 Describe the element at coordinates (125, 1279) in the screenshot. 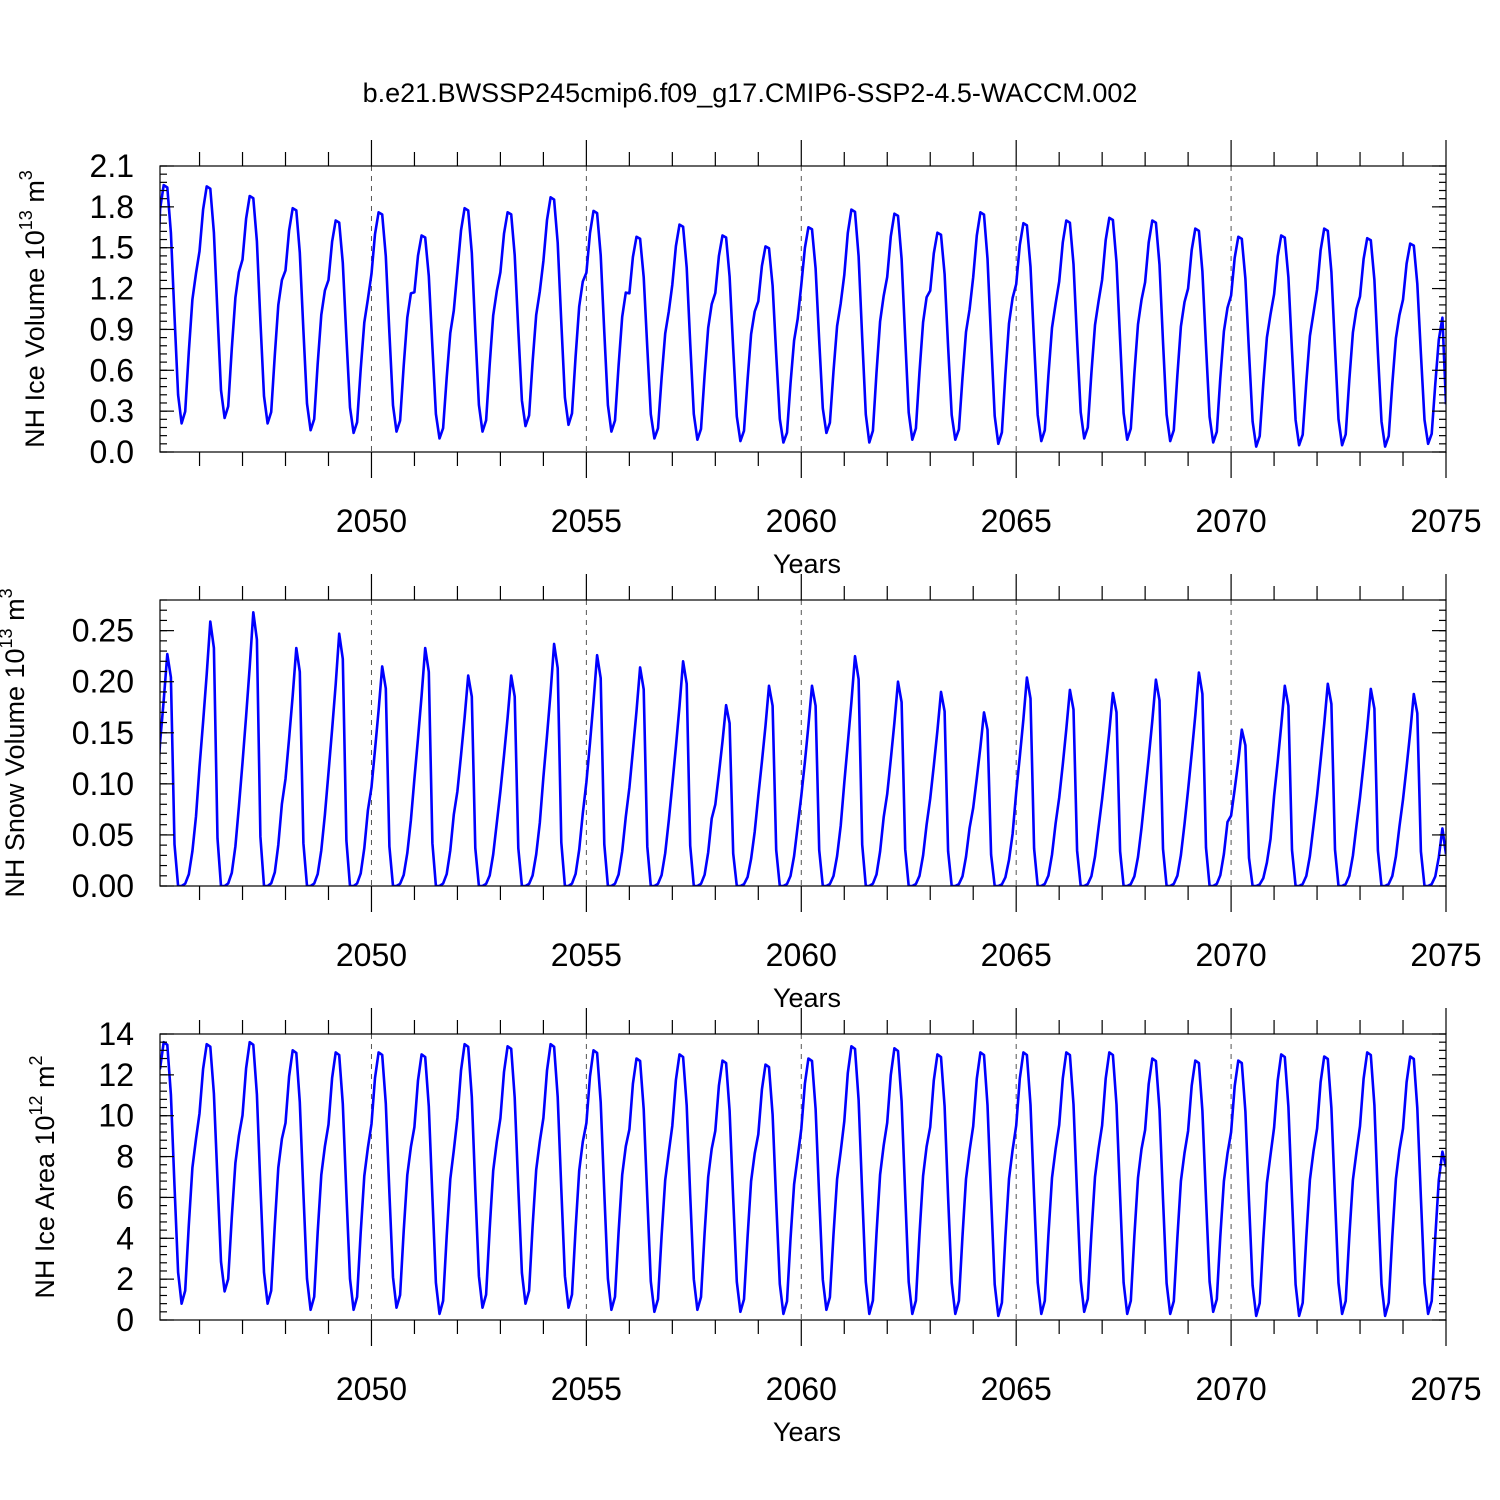

I see `y-tick-label: 2` at that location.